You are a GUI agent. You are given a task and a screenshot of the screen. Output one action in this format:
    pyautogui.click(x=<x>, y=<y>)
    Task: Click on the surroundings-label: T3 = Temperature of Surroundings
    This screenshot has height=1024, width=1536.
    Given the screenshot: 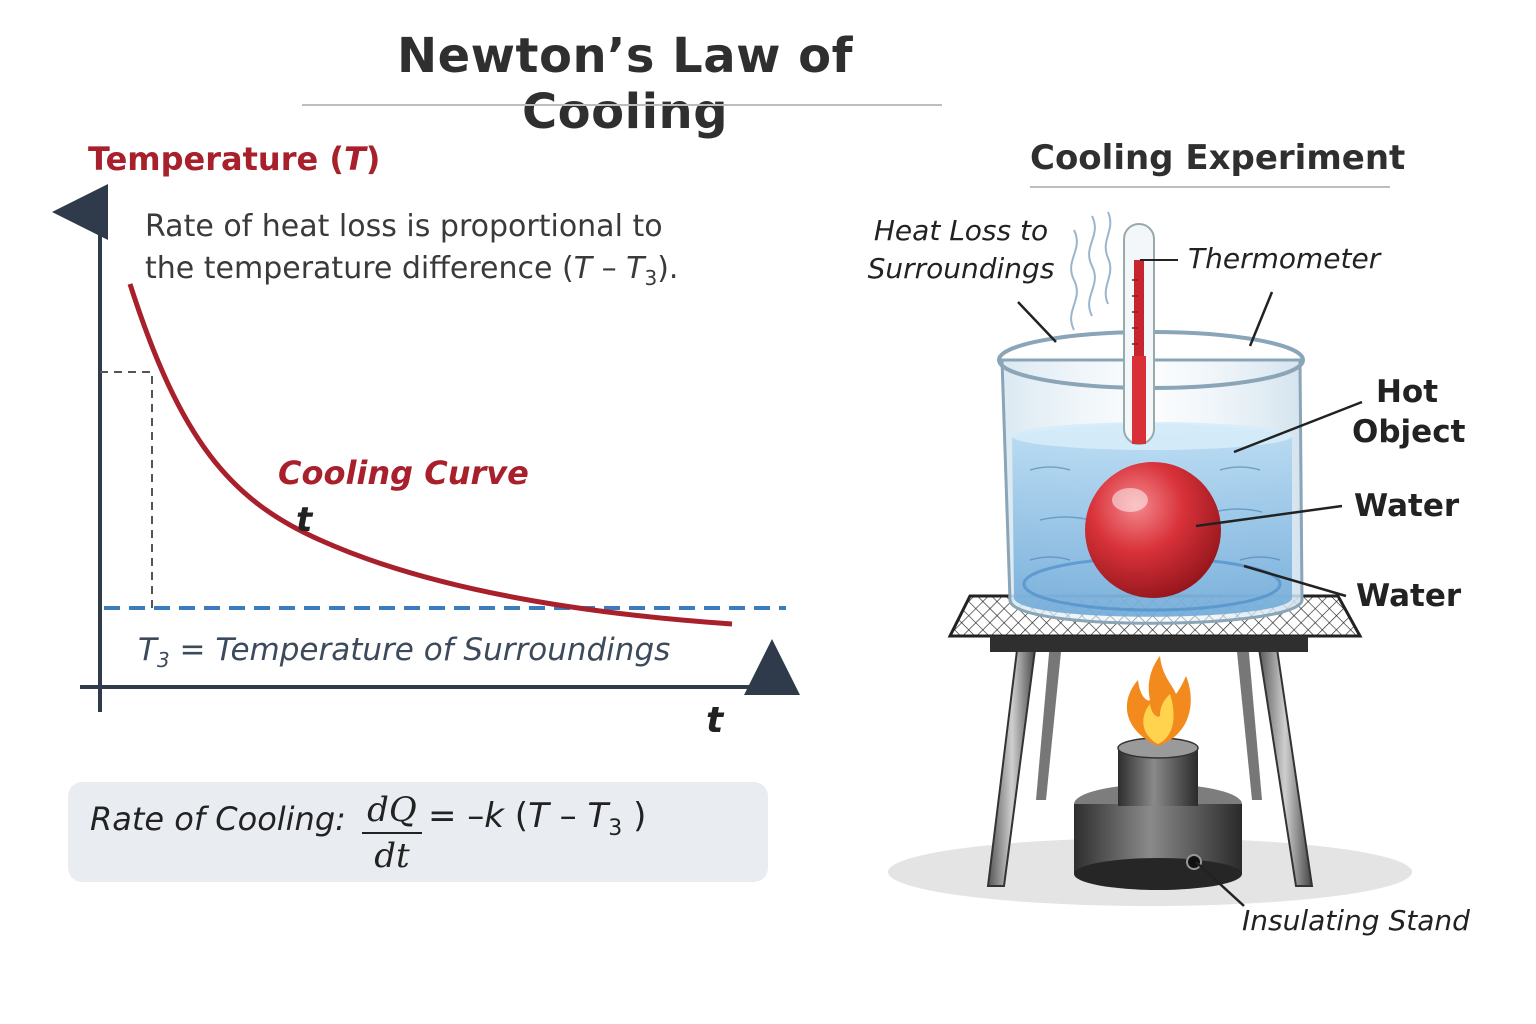 What is the action you would take?
    pyautogui.click(x=404, y=652)
    